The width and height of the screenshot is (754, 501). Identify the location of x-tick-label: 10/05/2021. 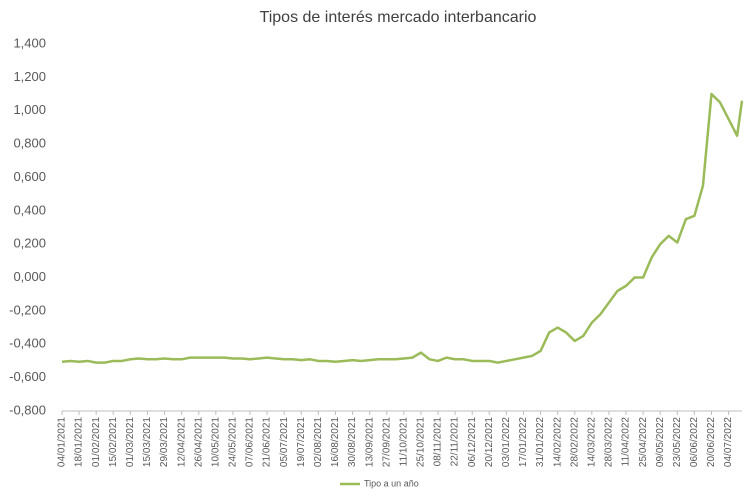
(215, 442).